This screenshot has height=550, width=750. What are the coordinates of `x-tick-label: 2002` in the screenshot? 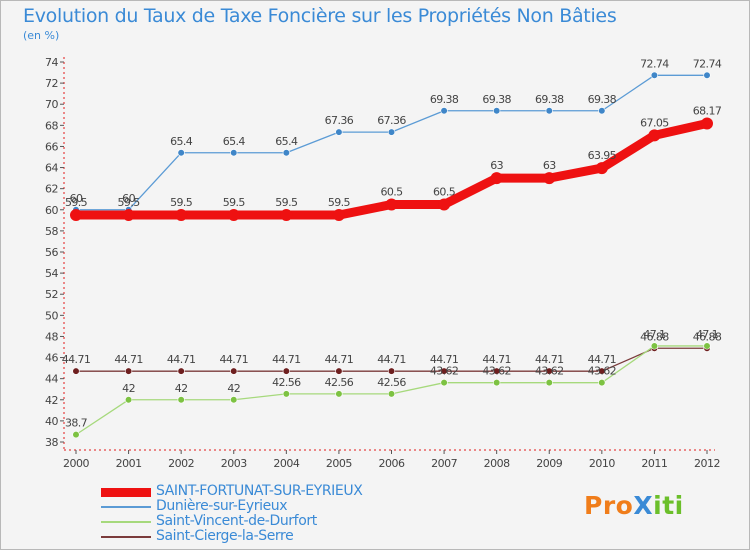 It's located at (181, 463).